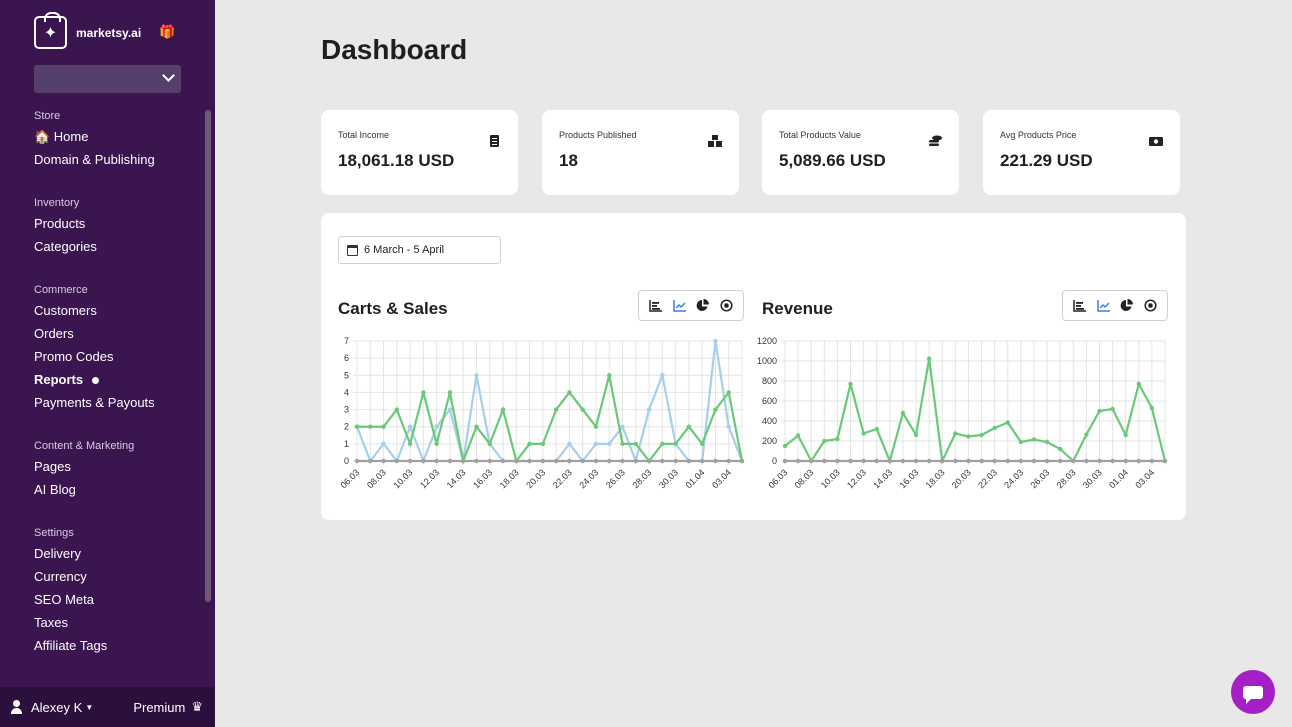 This screenshot has height=727, width=1292. Describe the element at coordinates (167, 31) in the screenshot. I see `gift-icon: 🎁` at that location.